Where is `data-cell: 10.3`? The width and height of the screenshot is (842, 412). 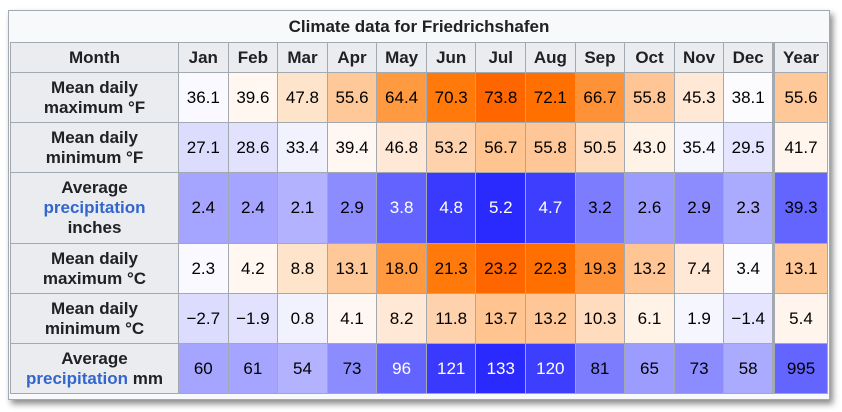
data-cell: 10.3 is located at coordinates (600, 318).